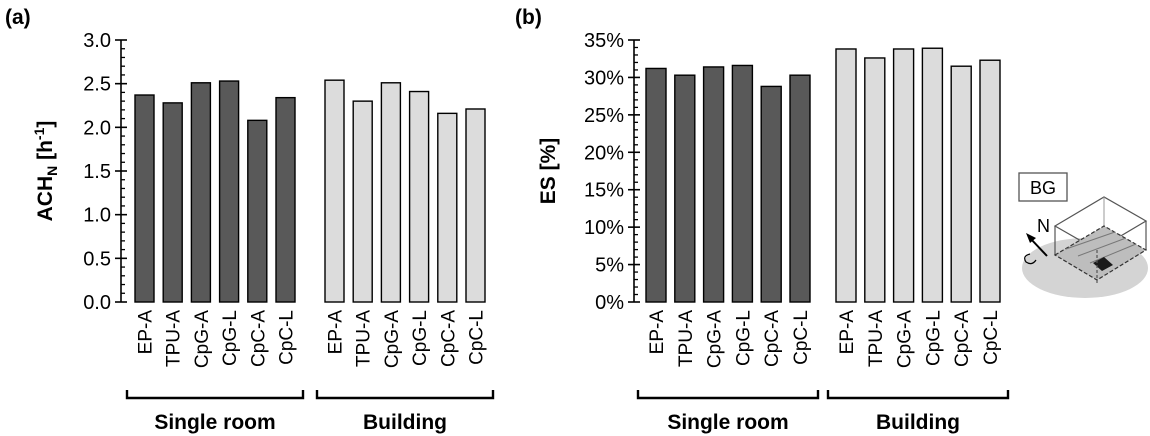 The height and width of the screenshot is (436, 1150). Describe the element at coordinates (18, 17) in the screenshot. I see `panel-label: (a)` at that location.